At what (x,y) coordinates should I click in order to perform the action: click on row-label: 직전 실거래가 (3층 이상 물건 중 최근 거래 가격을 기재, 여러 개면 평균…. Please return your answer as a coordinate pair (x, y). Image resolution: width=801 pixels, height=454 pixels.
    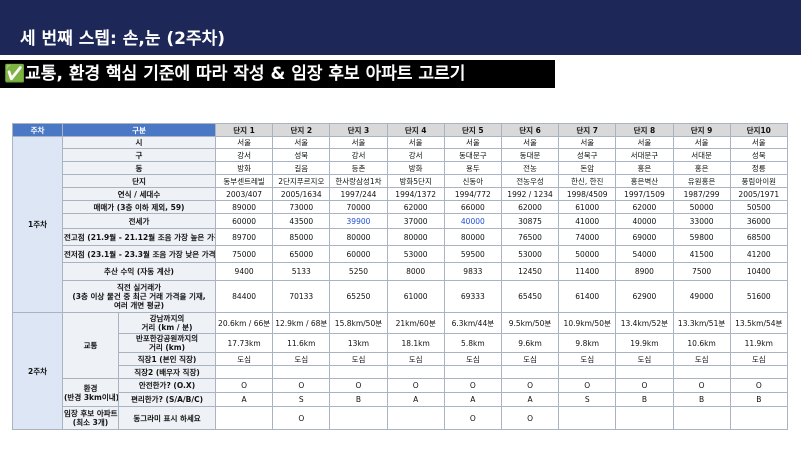
    Looking at the image, I should click on (139, 296).